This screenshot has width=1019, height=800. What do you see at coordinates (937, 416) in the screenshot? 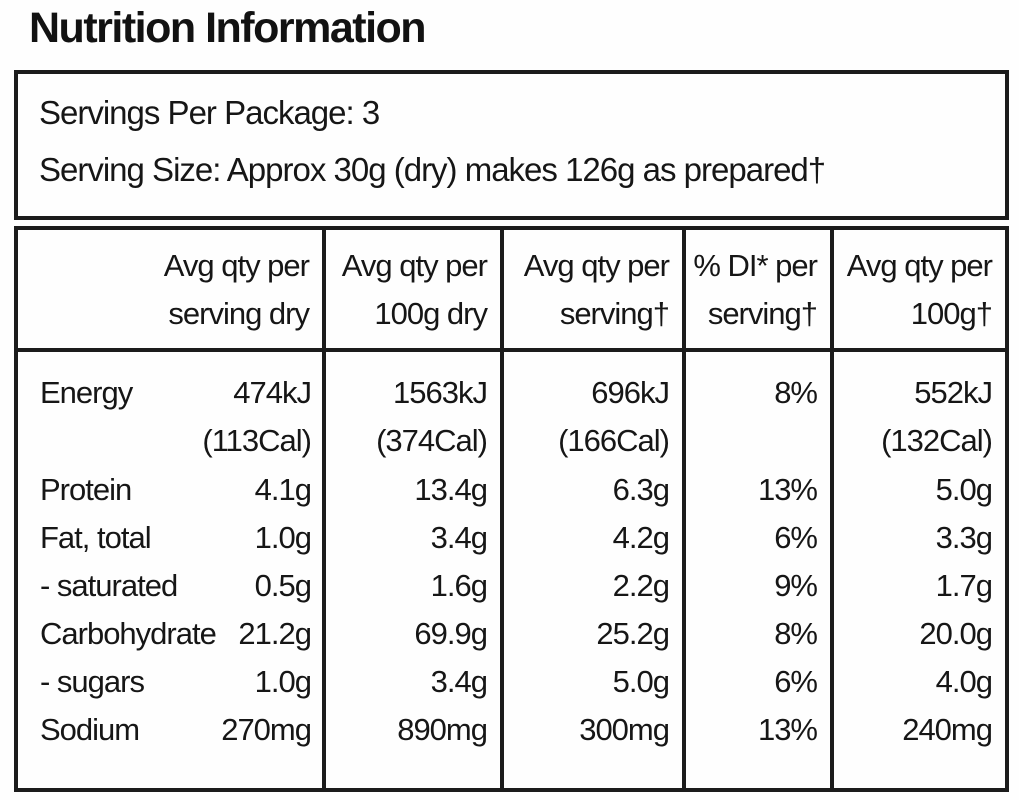
I see `nutrient-value: 552kJ (132Cal)` at bounding box center [937, 416].